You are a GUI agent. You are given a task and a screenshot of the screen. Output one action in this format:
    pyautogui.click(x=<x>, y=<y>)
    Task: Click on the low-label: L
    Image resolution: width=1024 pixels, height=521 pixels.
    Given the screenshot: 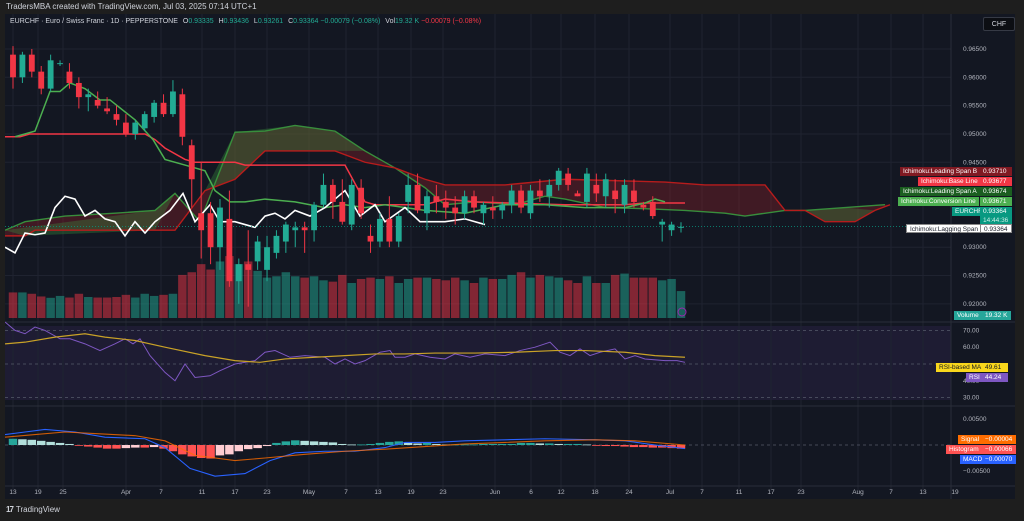 What is the action you would take?
    pyautogui.click(x=255, y=21)
    